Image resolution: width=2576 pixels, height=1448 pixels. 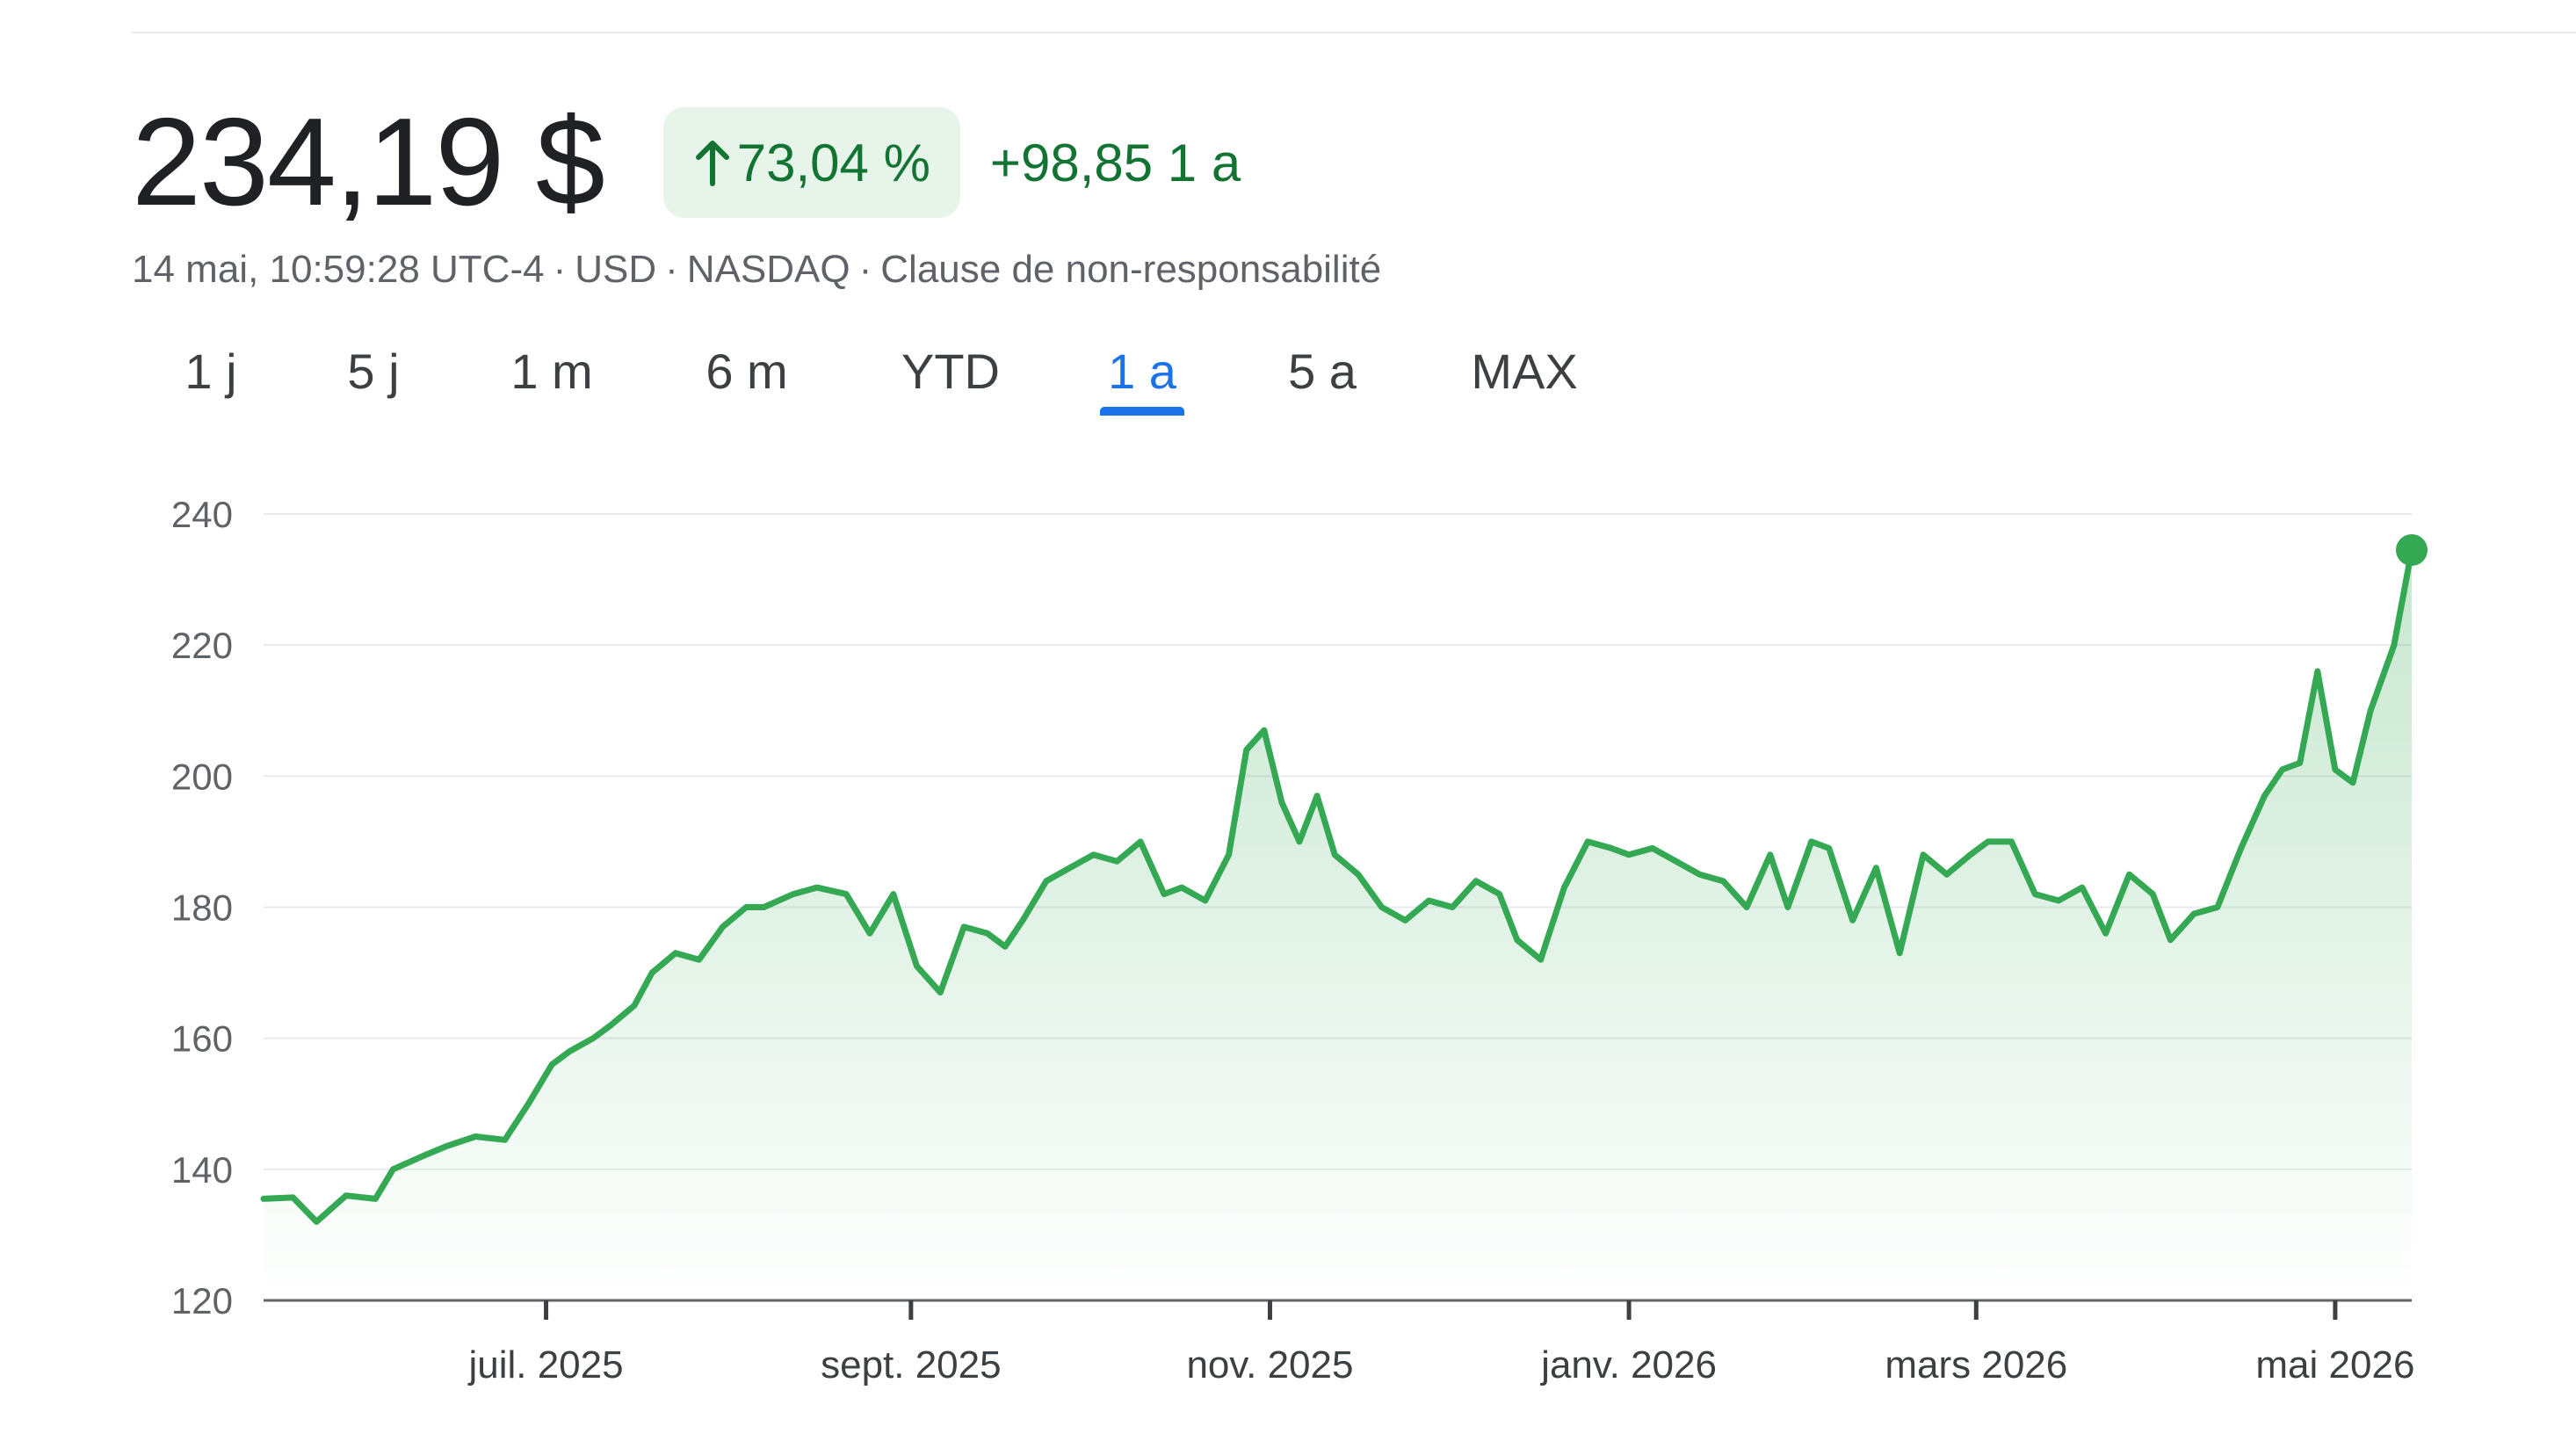 What do you see at coordinates (545, 1365) in the screenshot?
I see `x-tick-label: juil. 2025` at bounding box center [545, 1365].